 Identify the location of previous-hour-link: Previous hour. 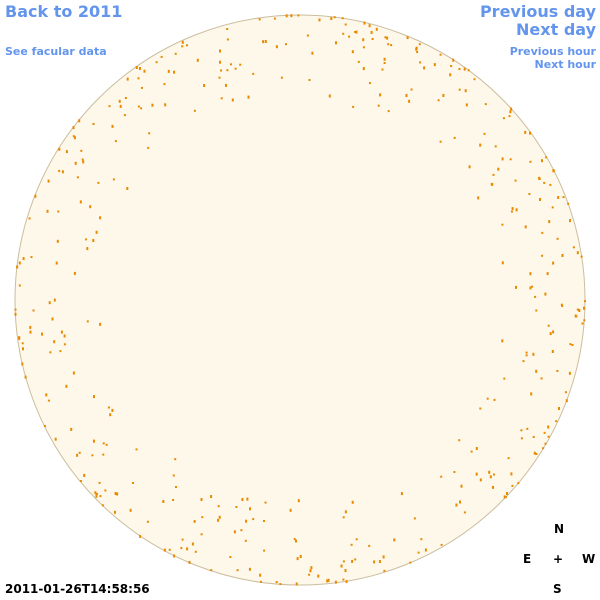
(552, 51).